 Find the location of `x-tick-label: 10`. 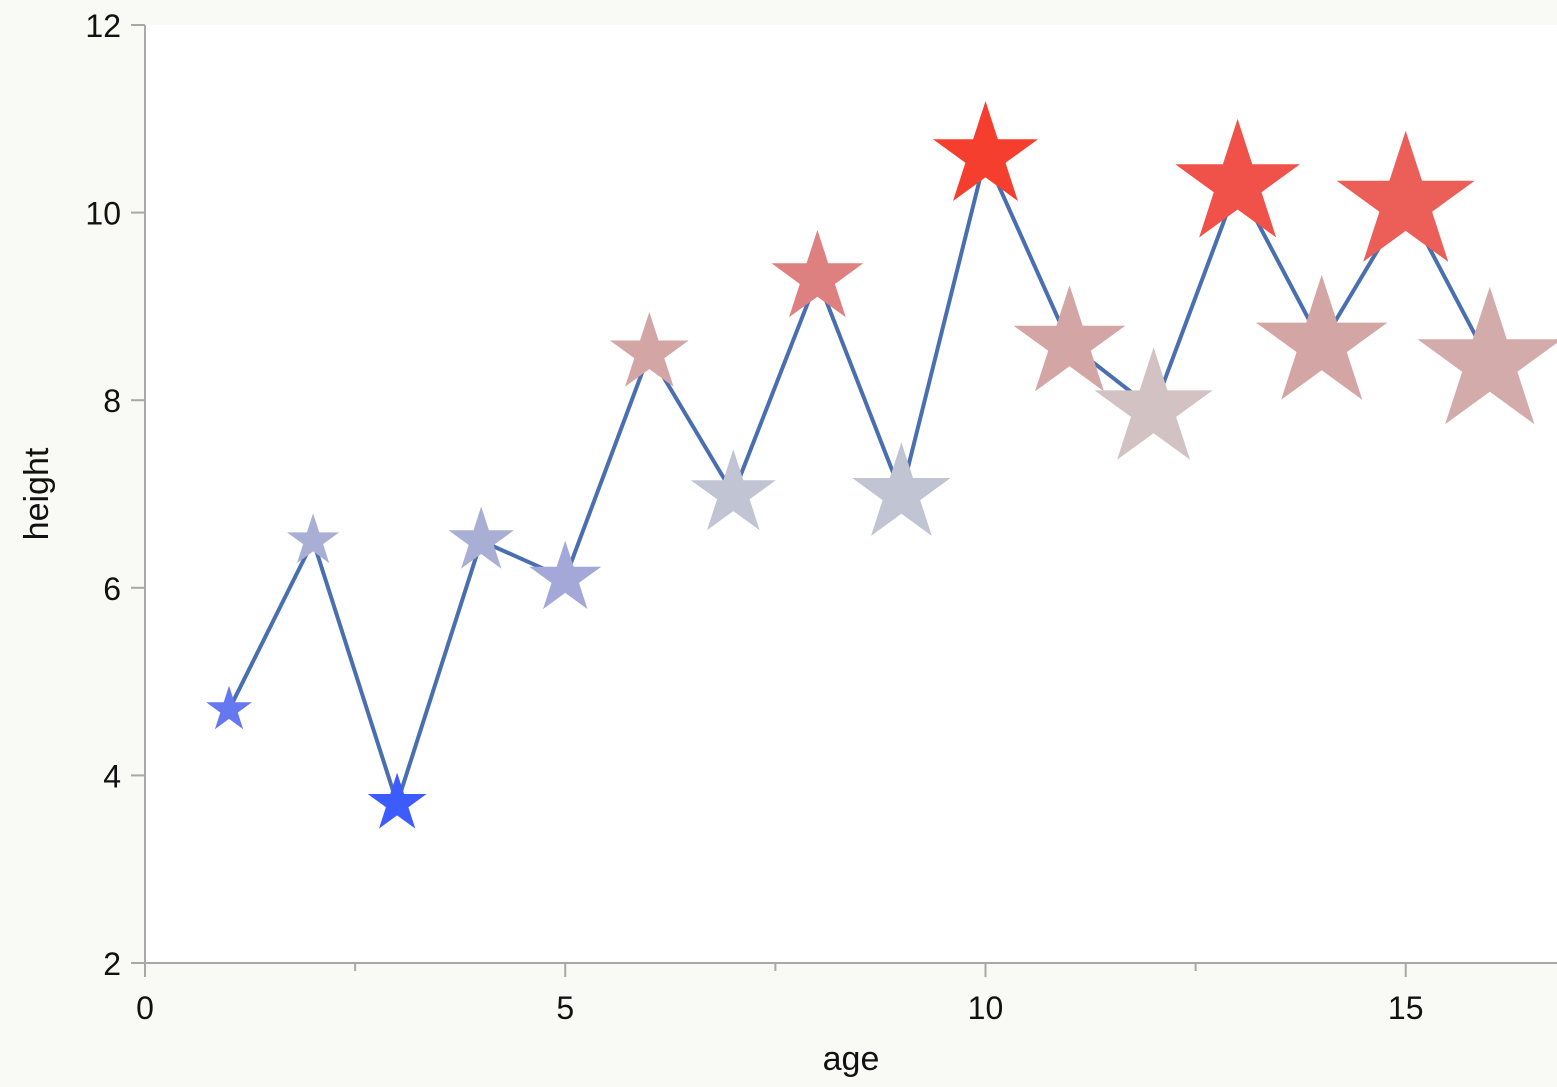

x-tick-label: 10 is located at coordinates (986, 1008).